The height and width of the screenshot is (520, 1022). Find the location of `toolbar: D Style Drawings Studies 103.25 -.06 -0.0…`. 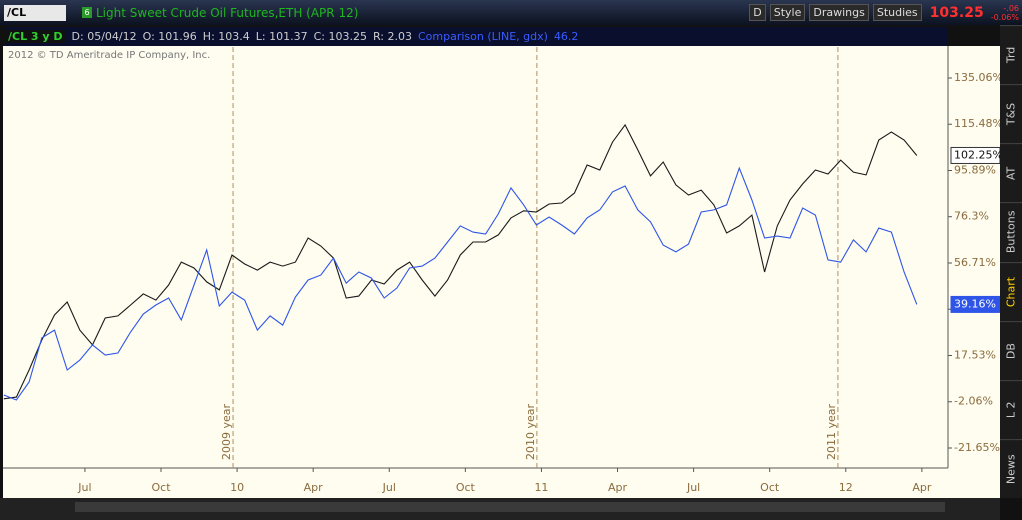

toolbar: D Style Drawings Studies 103.25 -.06 -0.0… is located at coordinates (885, 13).